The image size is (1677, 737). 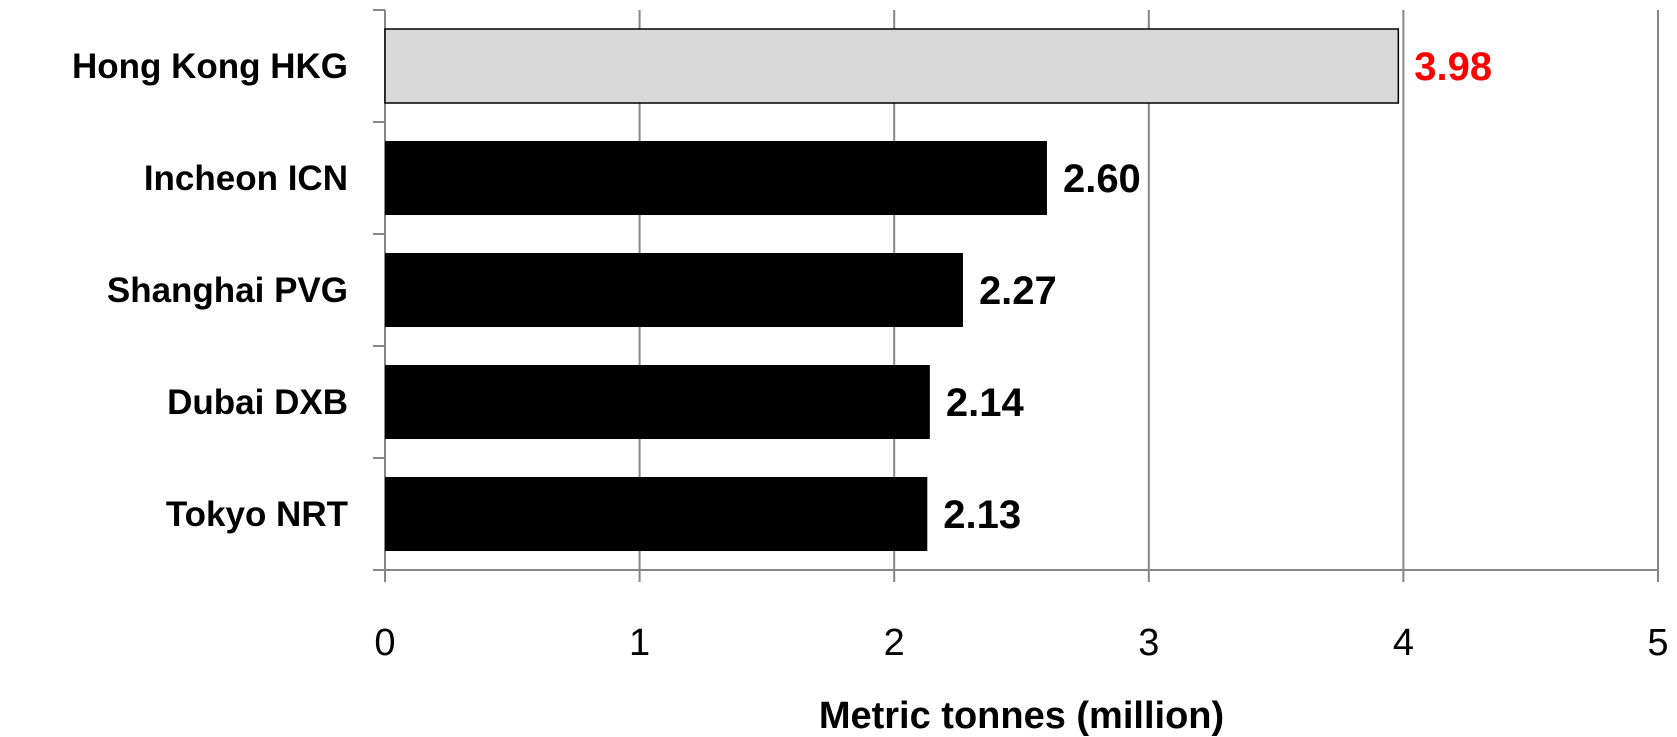 I want to click on category-label: Tokyo NRT, so click(x=257, y=514).